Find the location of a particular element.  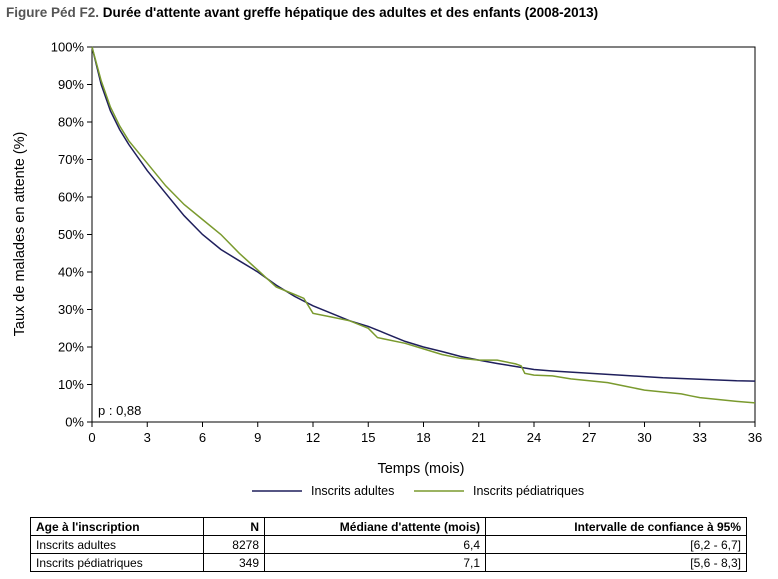

x-tick-label: 33 is located at coordinates (700, 437).